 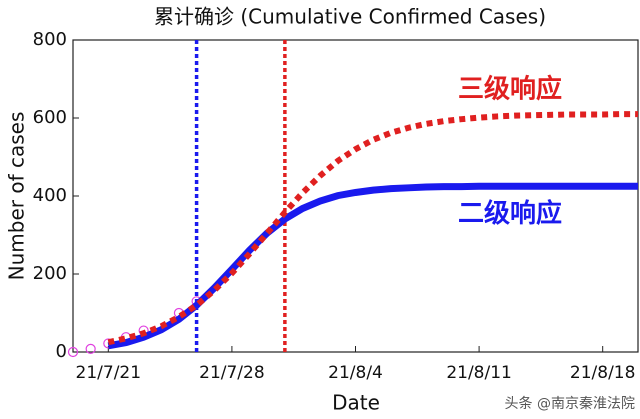 What do you see at coordinates (510, 89) in the screenshot?
I see `series-label: 三级响应` at bounding box center [510, 89].